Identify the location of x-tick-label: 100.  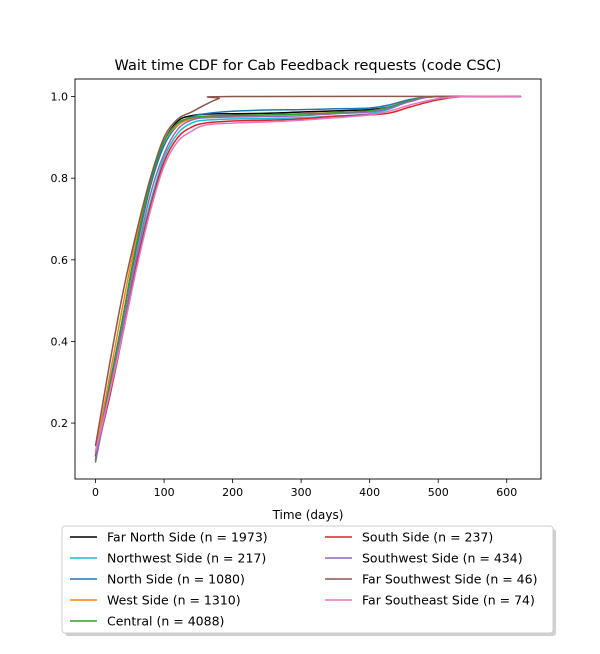
(164, 492).